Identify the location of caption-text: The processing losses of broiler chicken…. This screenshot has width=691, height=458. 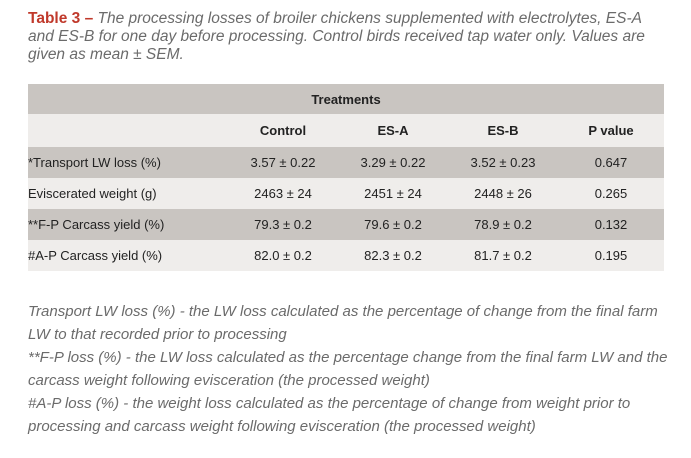
(336, 36).